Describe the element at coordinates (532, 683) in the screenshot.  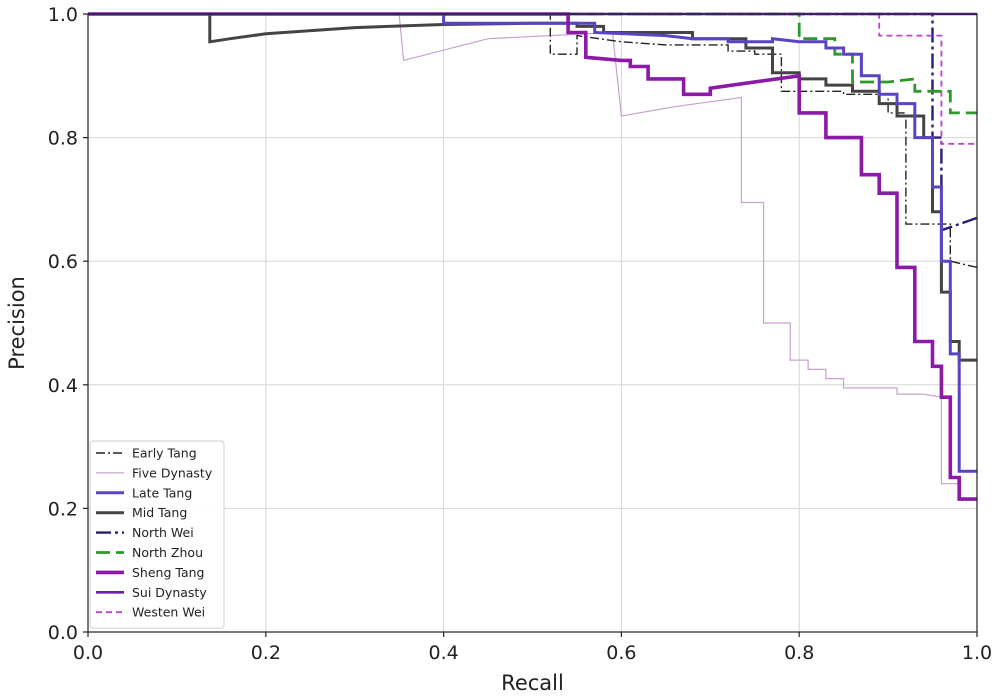
I see `x-axis-label: Recall` at that location.